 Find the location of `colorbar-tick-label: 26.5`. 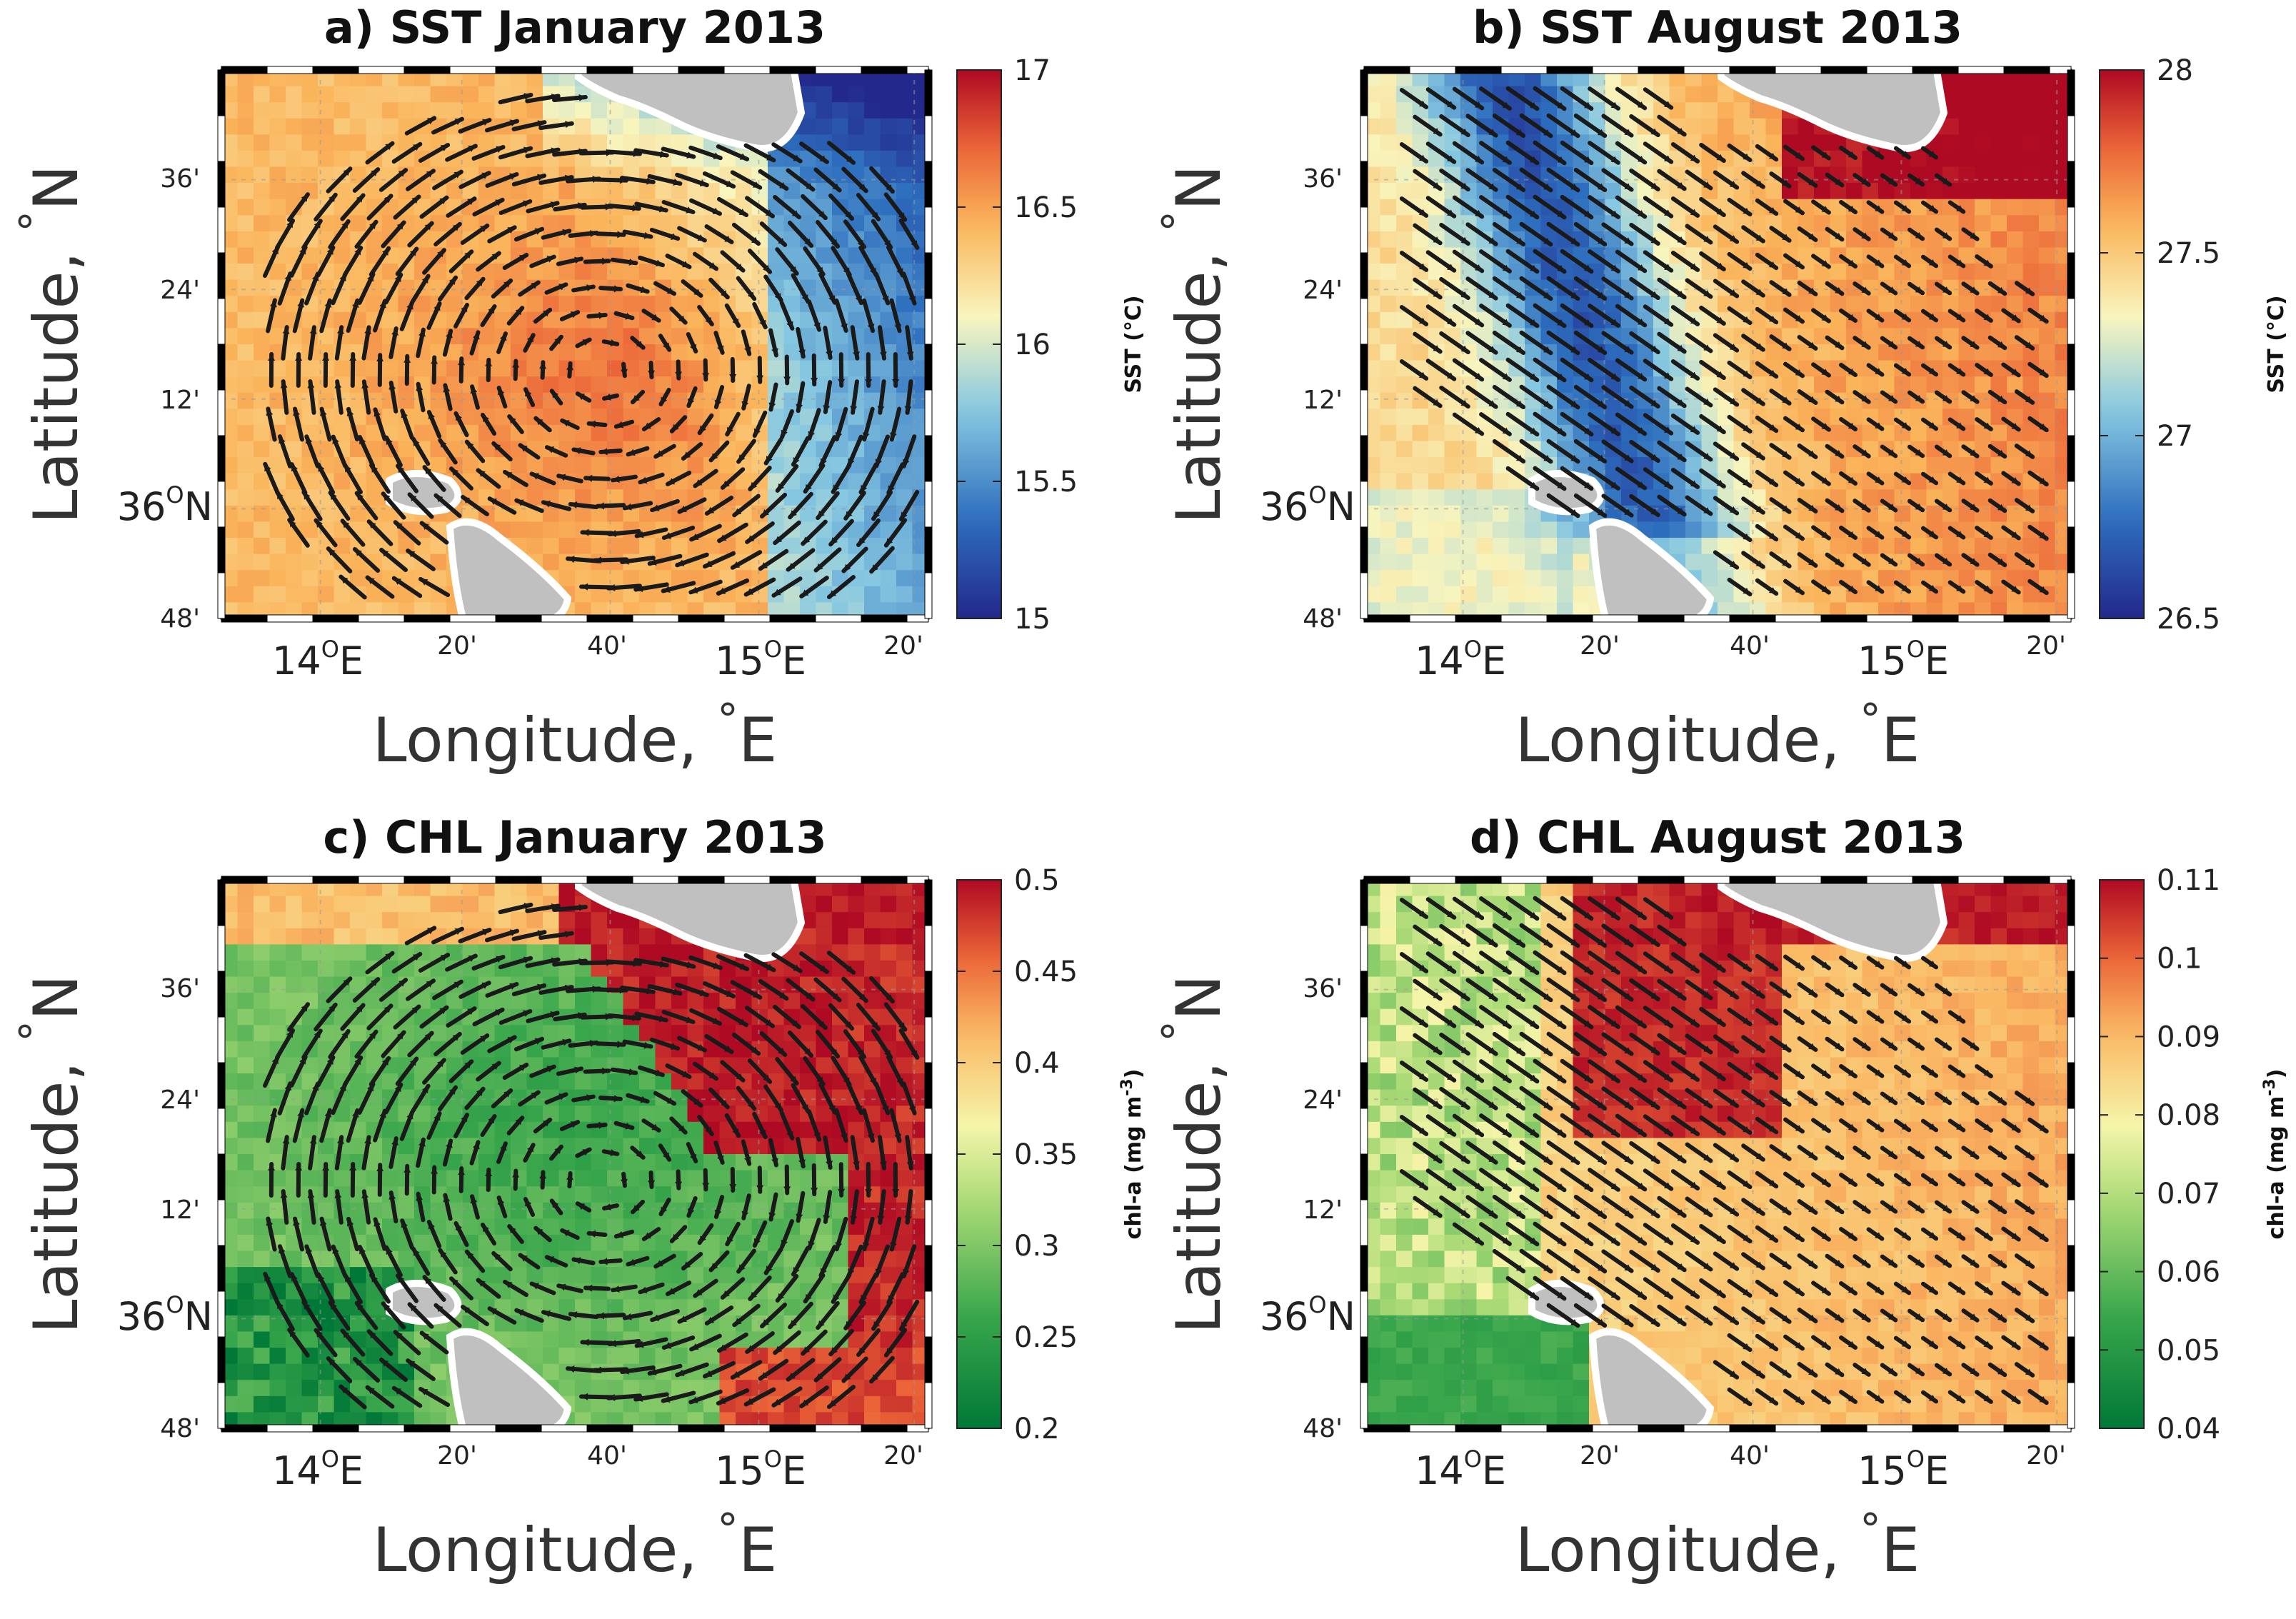

colorbar-tick-label: 26.5 is located at coordinates (2188, 619).